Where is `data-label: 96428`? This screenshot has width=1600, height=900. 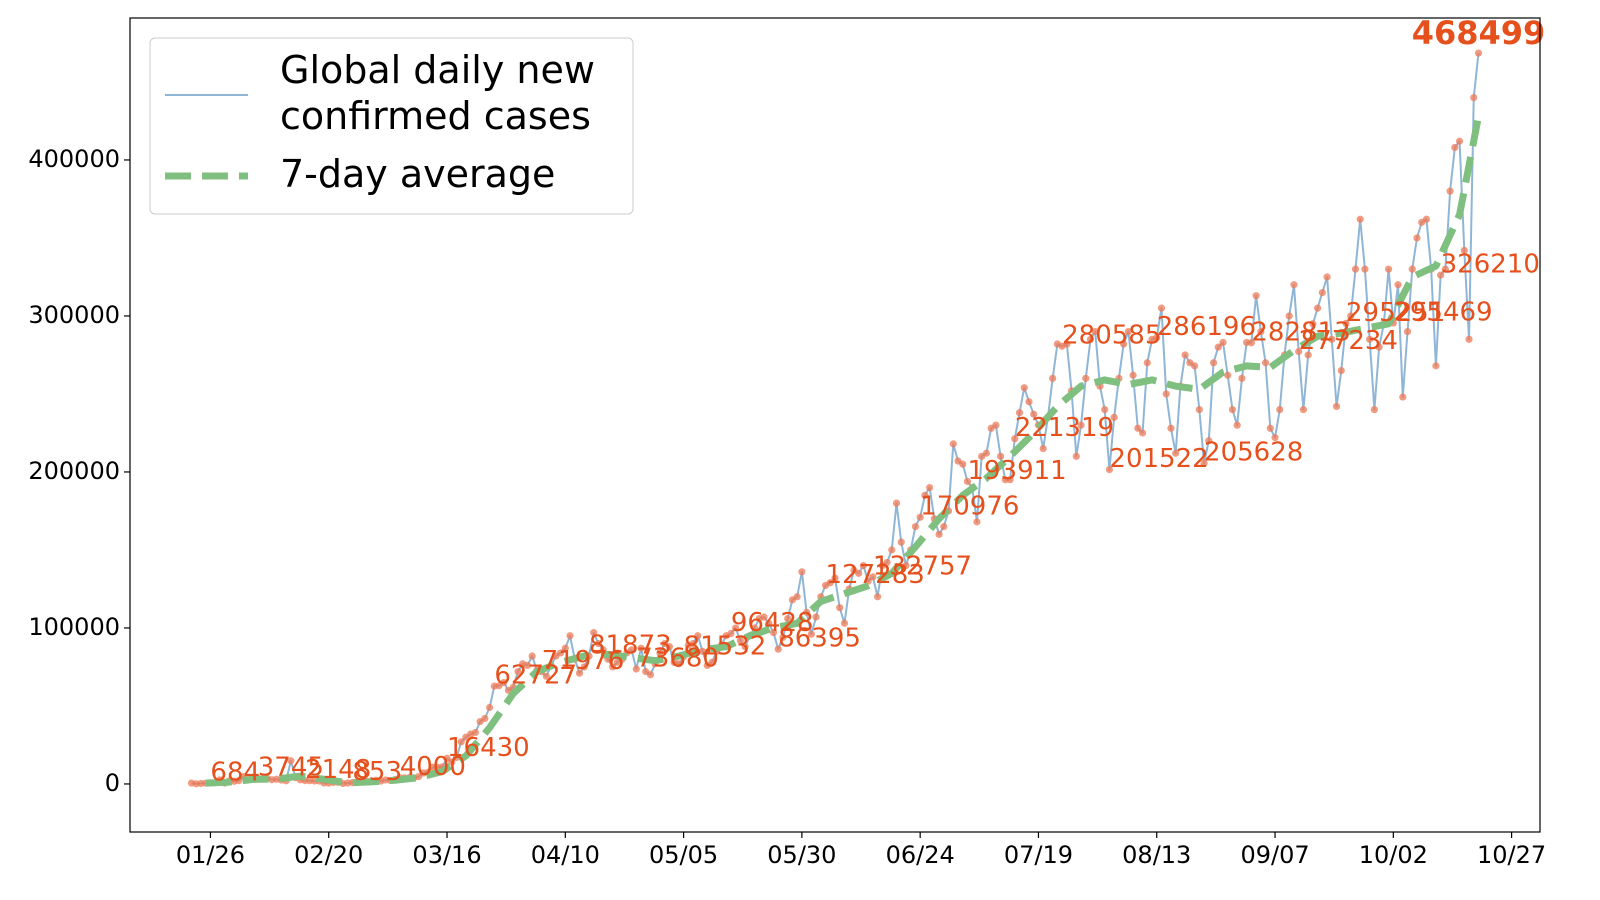
data-label: 96428 is located at coordinates (772, 623).